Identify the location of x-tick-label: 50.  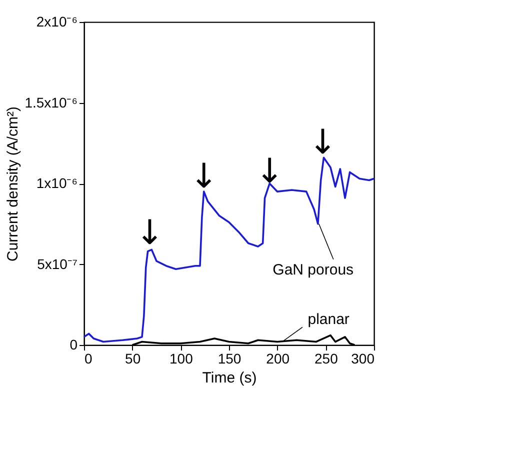
(133, 358).